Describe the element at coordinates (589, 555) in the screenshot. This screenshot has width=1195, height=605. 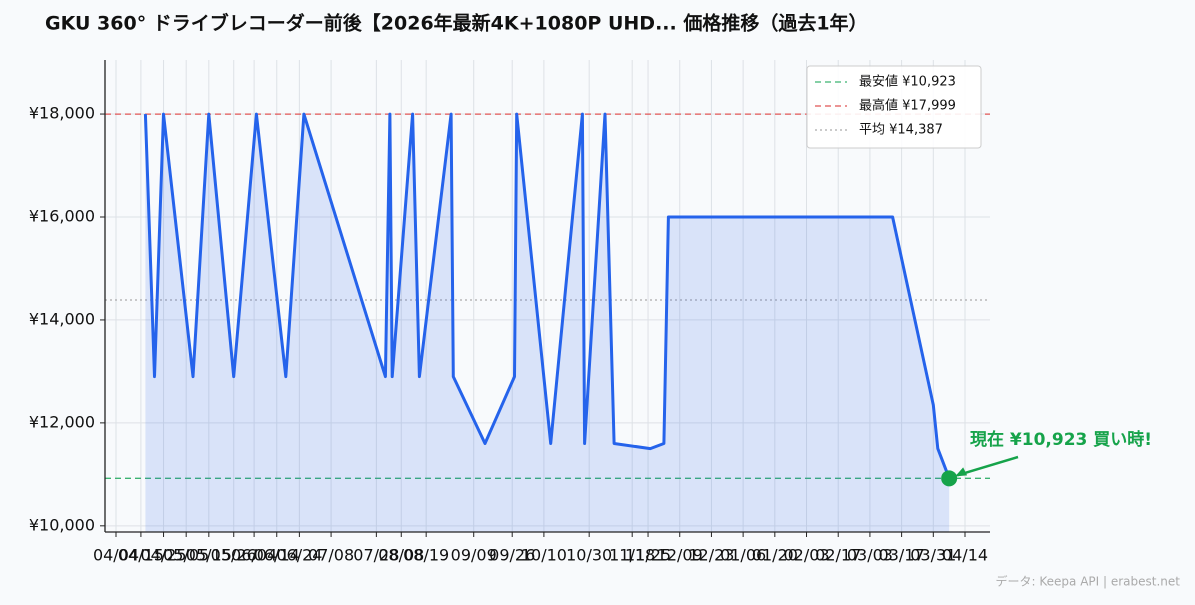
I see `x-tick-label: 10/30` at that location.